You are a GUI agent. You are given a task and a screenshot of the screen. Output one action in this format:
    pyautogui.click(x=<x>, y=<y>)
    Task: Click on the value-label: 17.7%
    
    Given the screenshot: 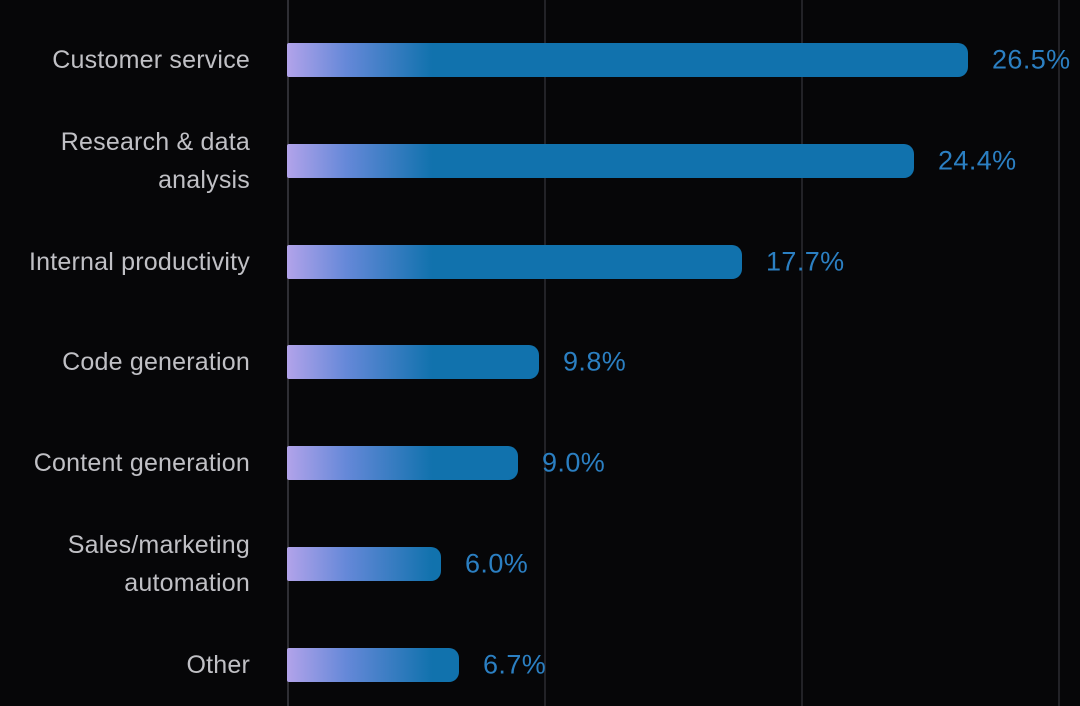 What is the action you would take?
    pyautogui.click(x=805, y=261)
    